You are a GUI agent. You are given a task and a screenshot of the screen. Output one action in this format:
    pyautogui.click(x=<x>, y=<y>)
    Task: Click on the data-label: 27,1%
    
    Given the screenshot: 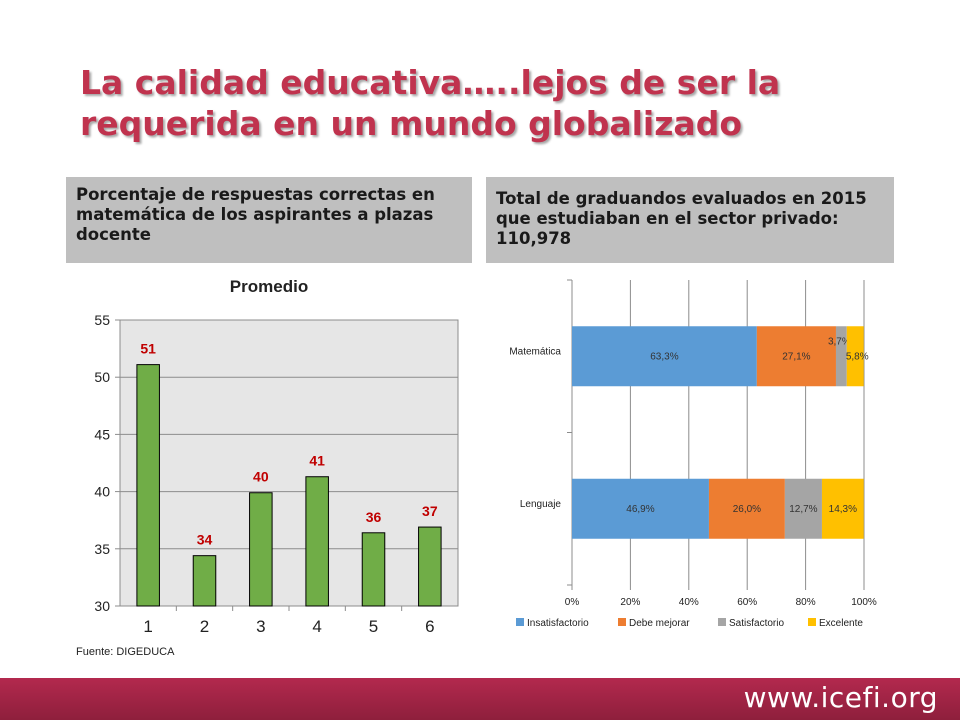 What is the action you would take?
    pyautogui.click(x=796, y=356)
    